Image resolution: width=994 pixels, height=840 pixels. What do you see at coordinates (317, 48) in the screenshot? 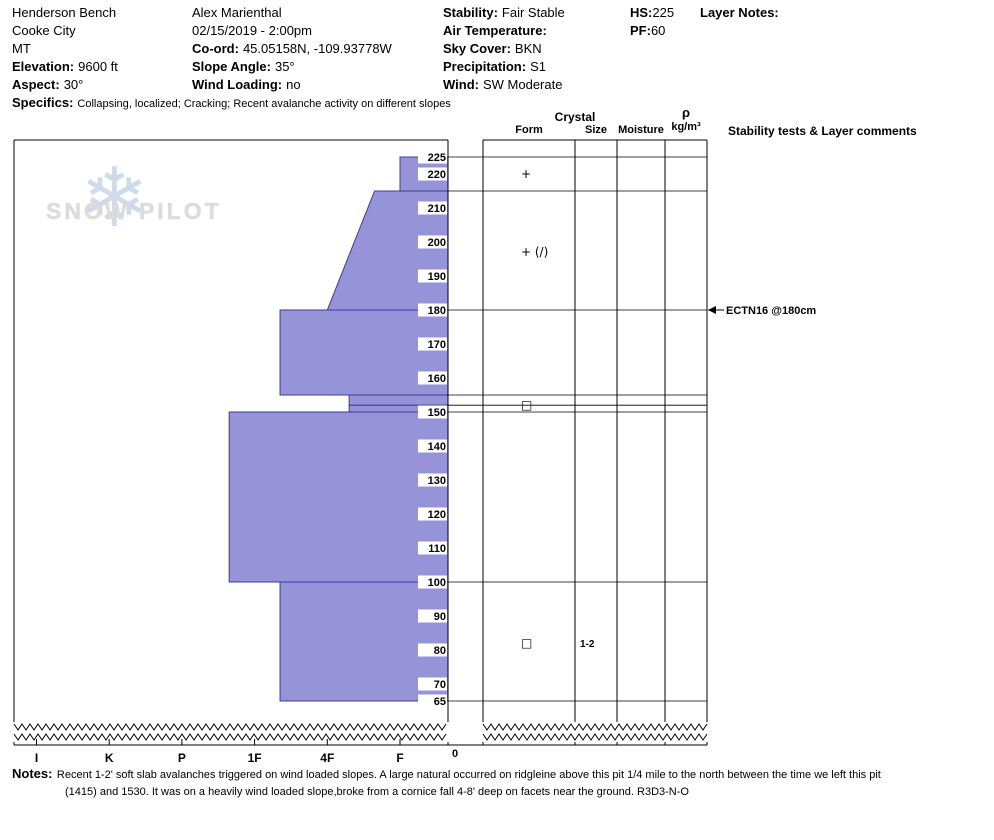
I see `coord-value: 45.05158N, -109.93778W` at bounding box center [317, 48].